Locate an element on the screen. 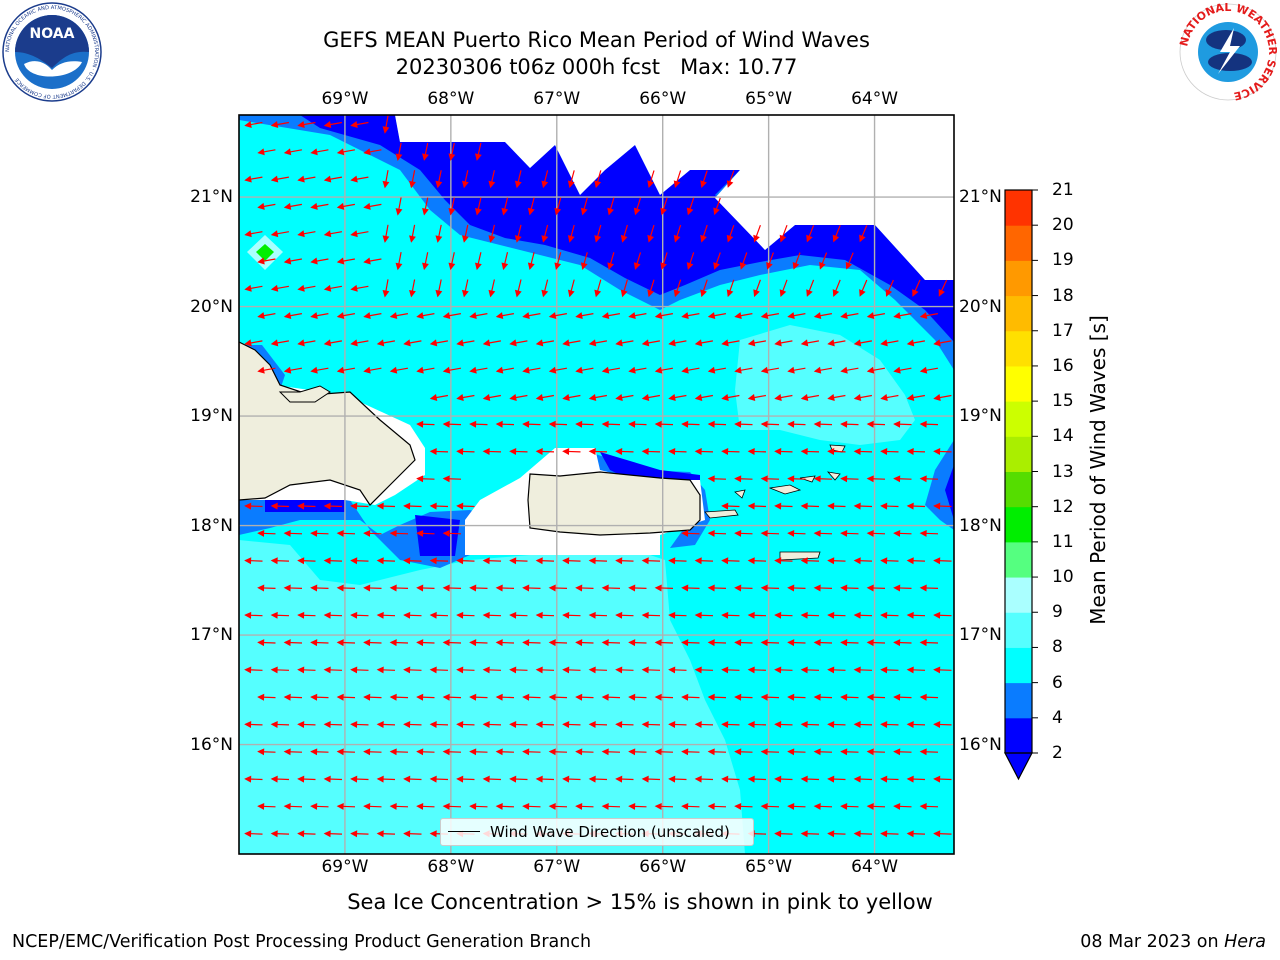 The width and height of the screenshot is (1280, 960). period-field-6-8-south is located at coordinates (492, 697).